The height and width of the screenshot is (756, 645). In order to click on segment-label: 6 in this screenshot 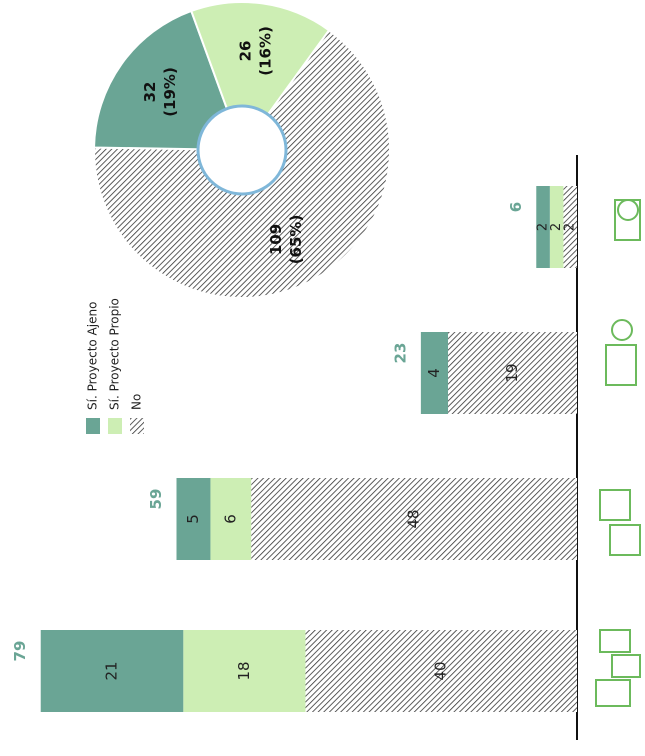, I will do `click(230, 519)`.